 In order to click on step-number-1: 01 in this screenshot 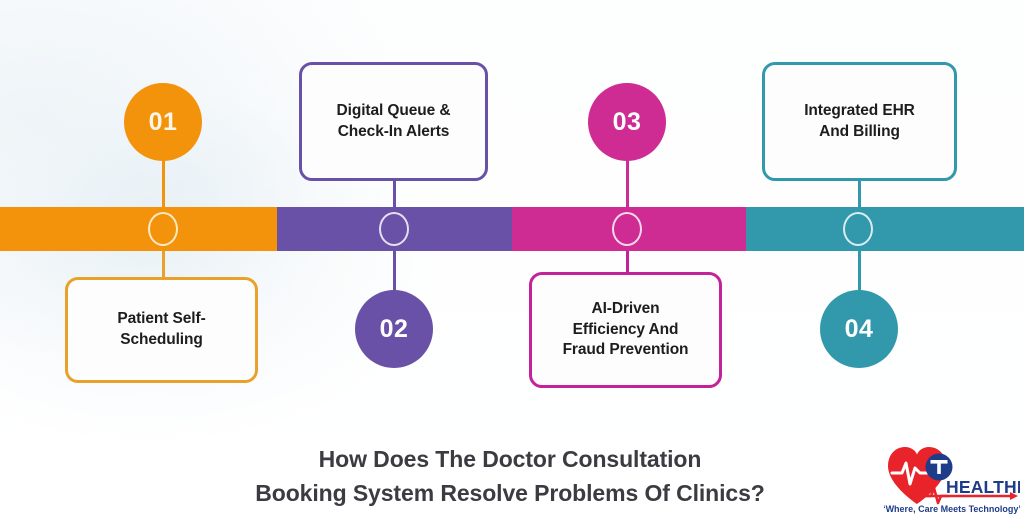, I will do `click(163, 121)`.